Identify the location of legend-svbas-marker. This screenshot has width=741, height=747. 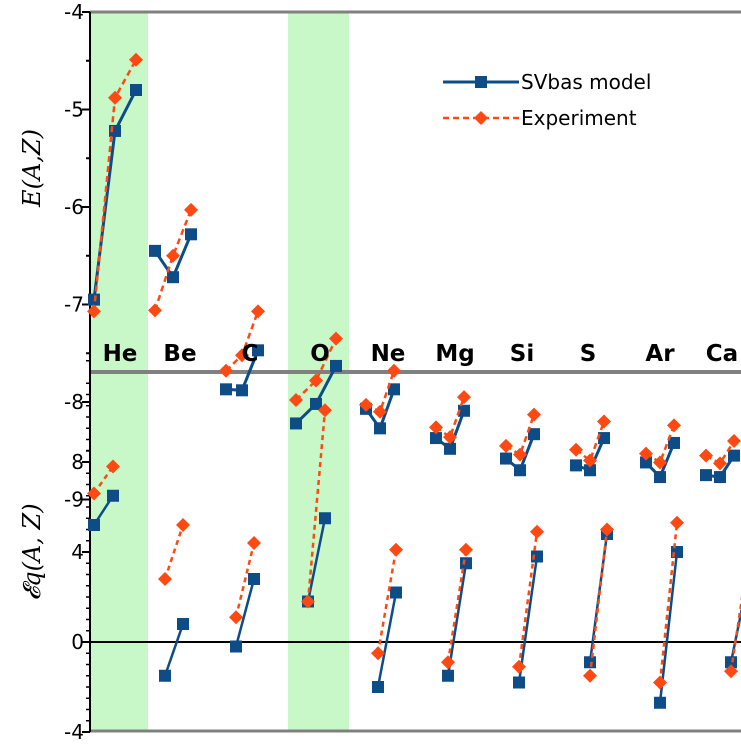
(481, 82).